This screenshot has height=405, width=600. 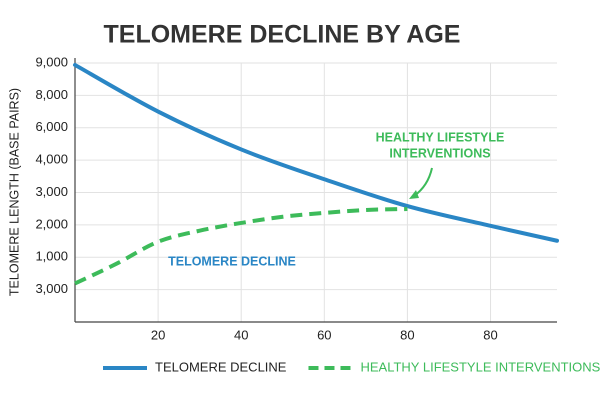 I want to click on x-tick-label: 40, so click(x=241, y=334).